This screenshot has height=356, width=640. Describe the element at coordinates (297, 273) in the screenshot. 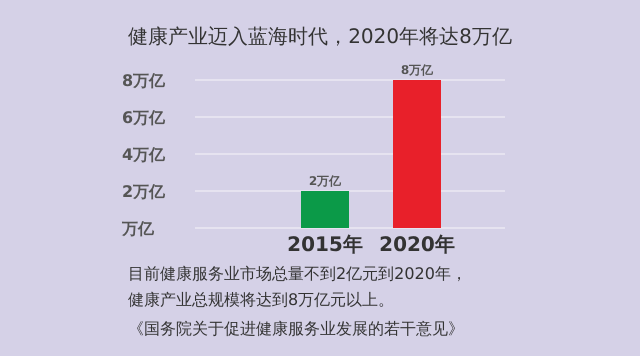

I see `text: 目前健康服务业市场总量不到2亿元到2020年，` at that location.